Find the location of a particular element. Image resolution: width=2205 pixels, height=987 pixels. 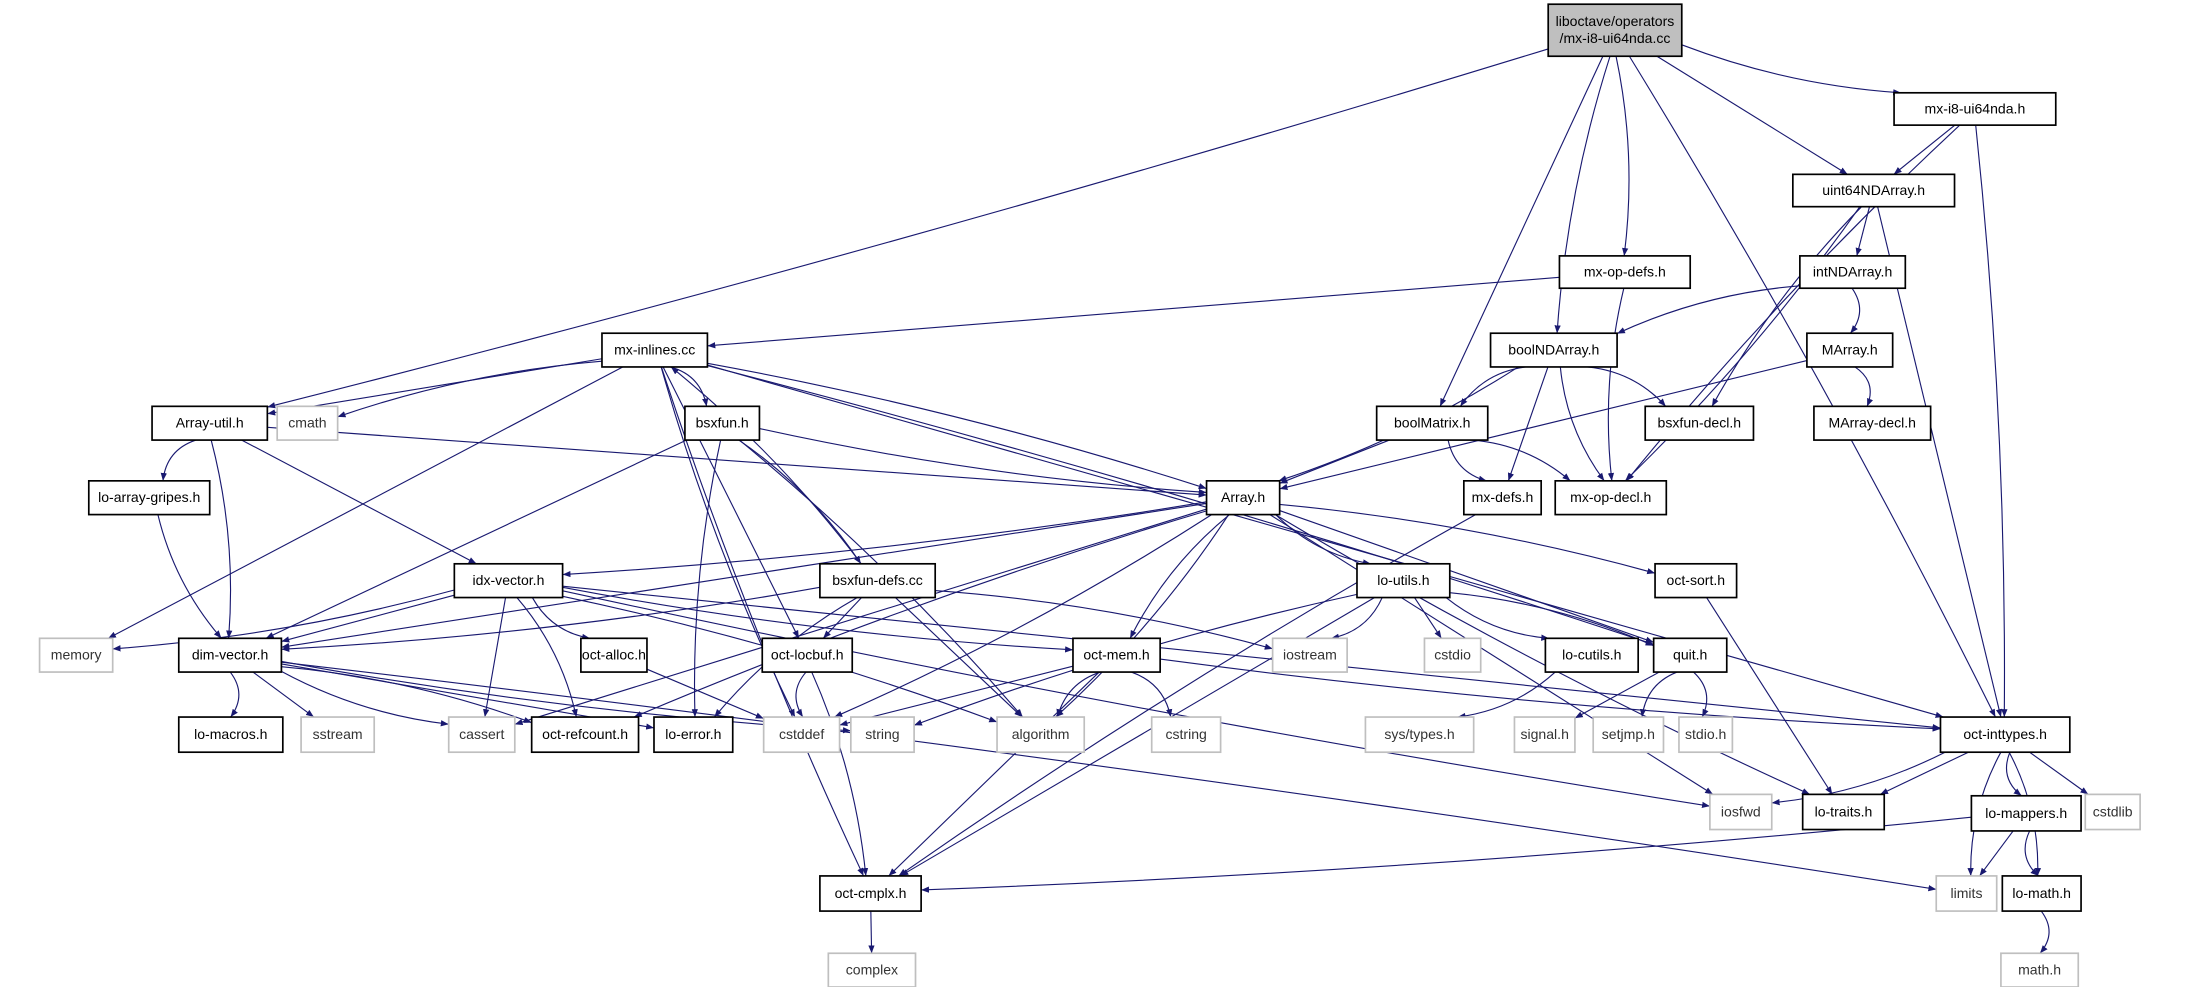

node-setjmp-h: setjmp.h is located at coordinates (1628, 735).